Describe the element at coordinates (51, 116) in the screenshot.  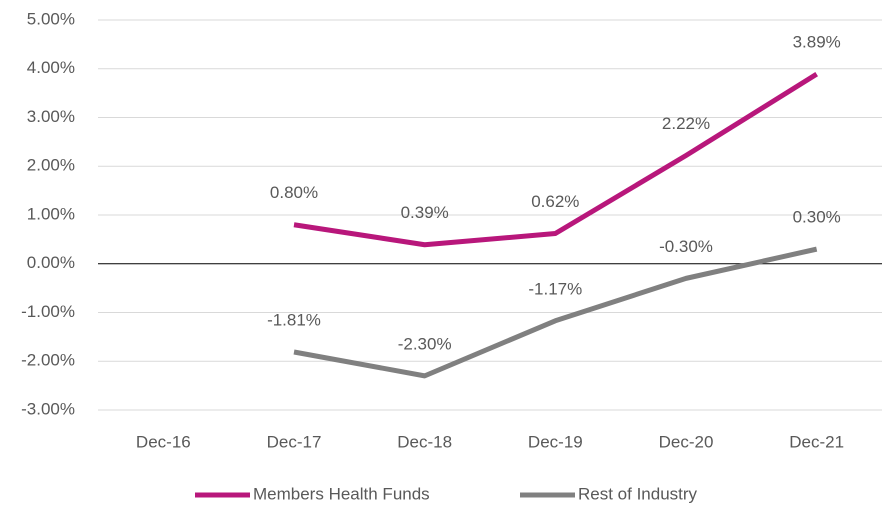
I see `y-tick-label: 3.00%` at that location.